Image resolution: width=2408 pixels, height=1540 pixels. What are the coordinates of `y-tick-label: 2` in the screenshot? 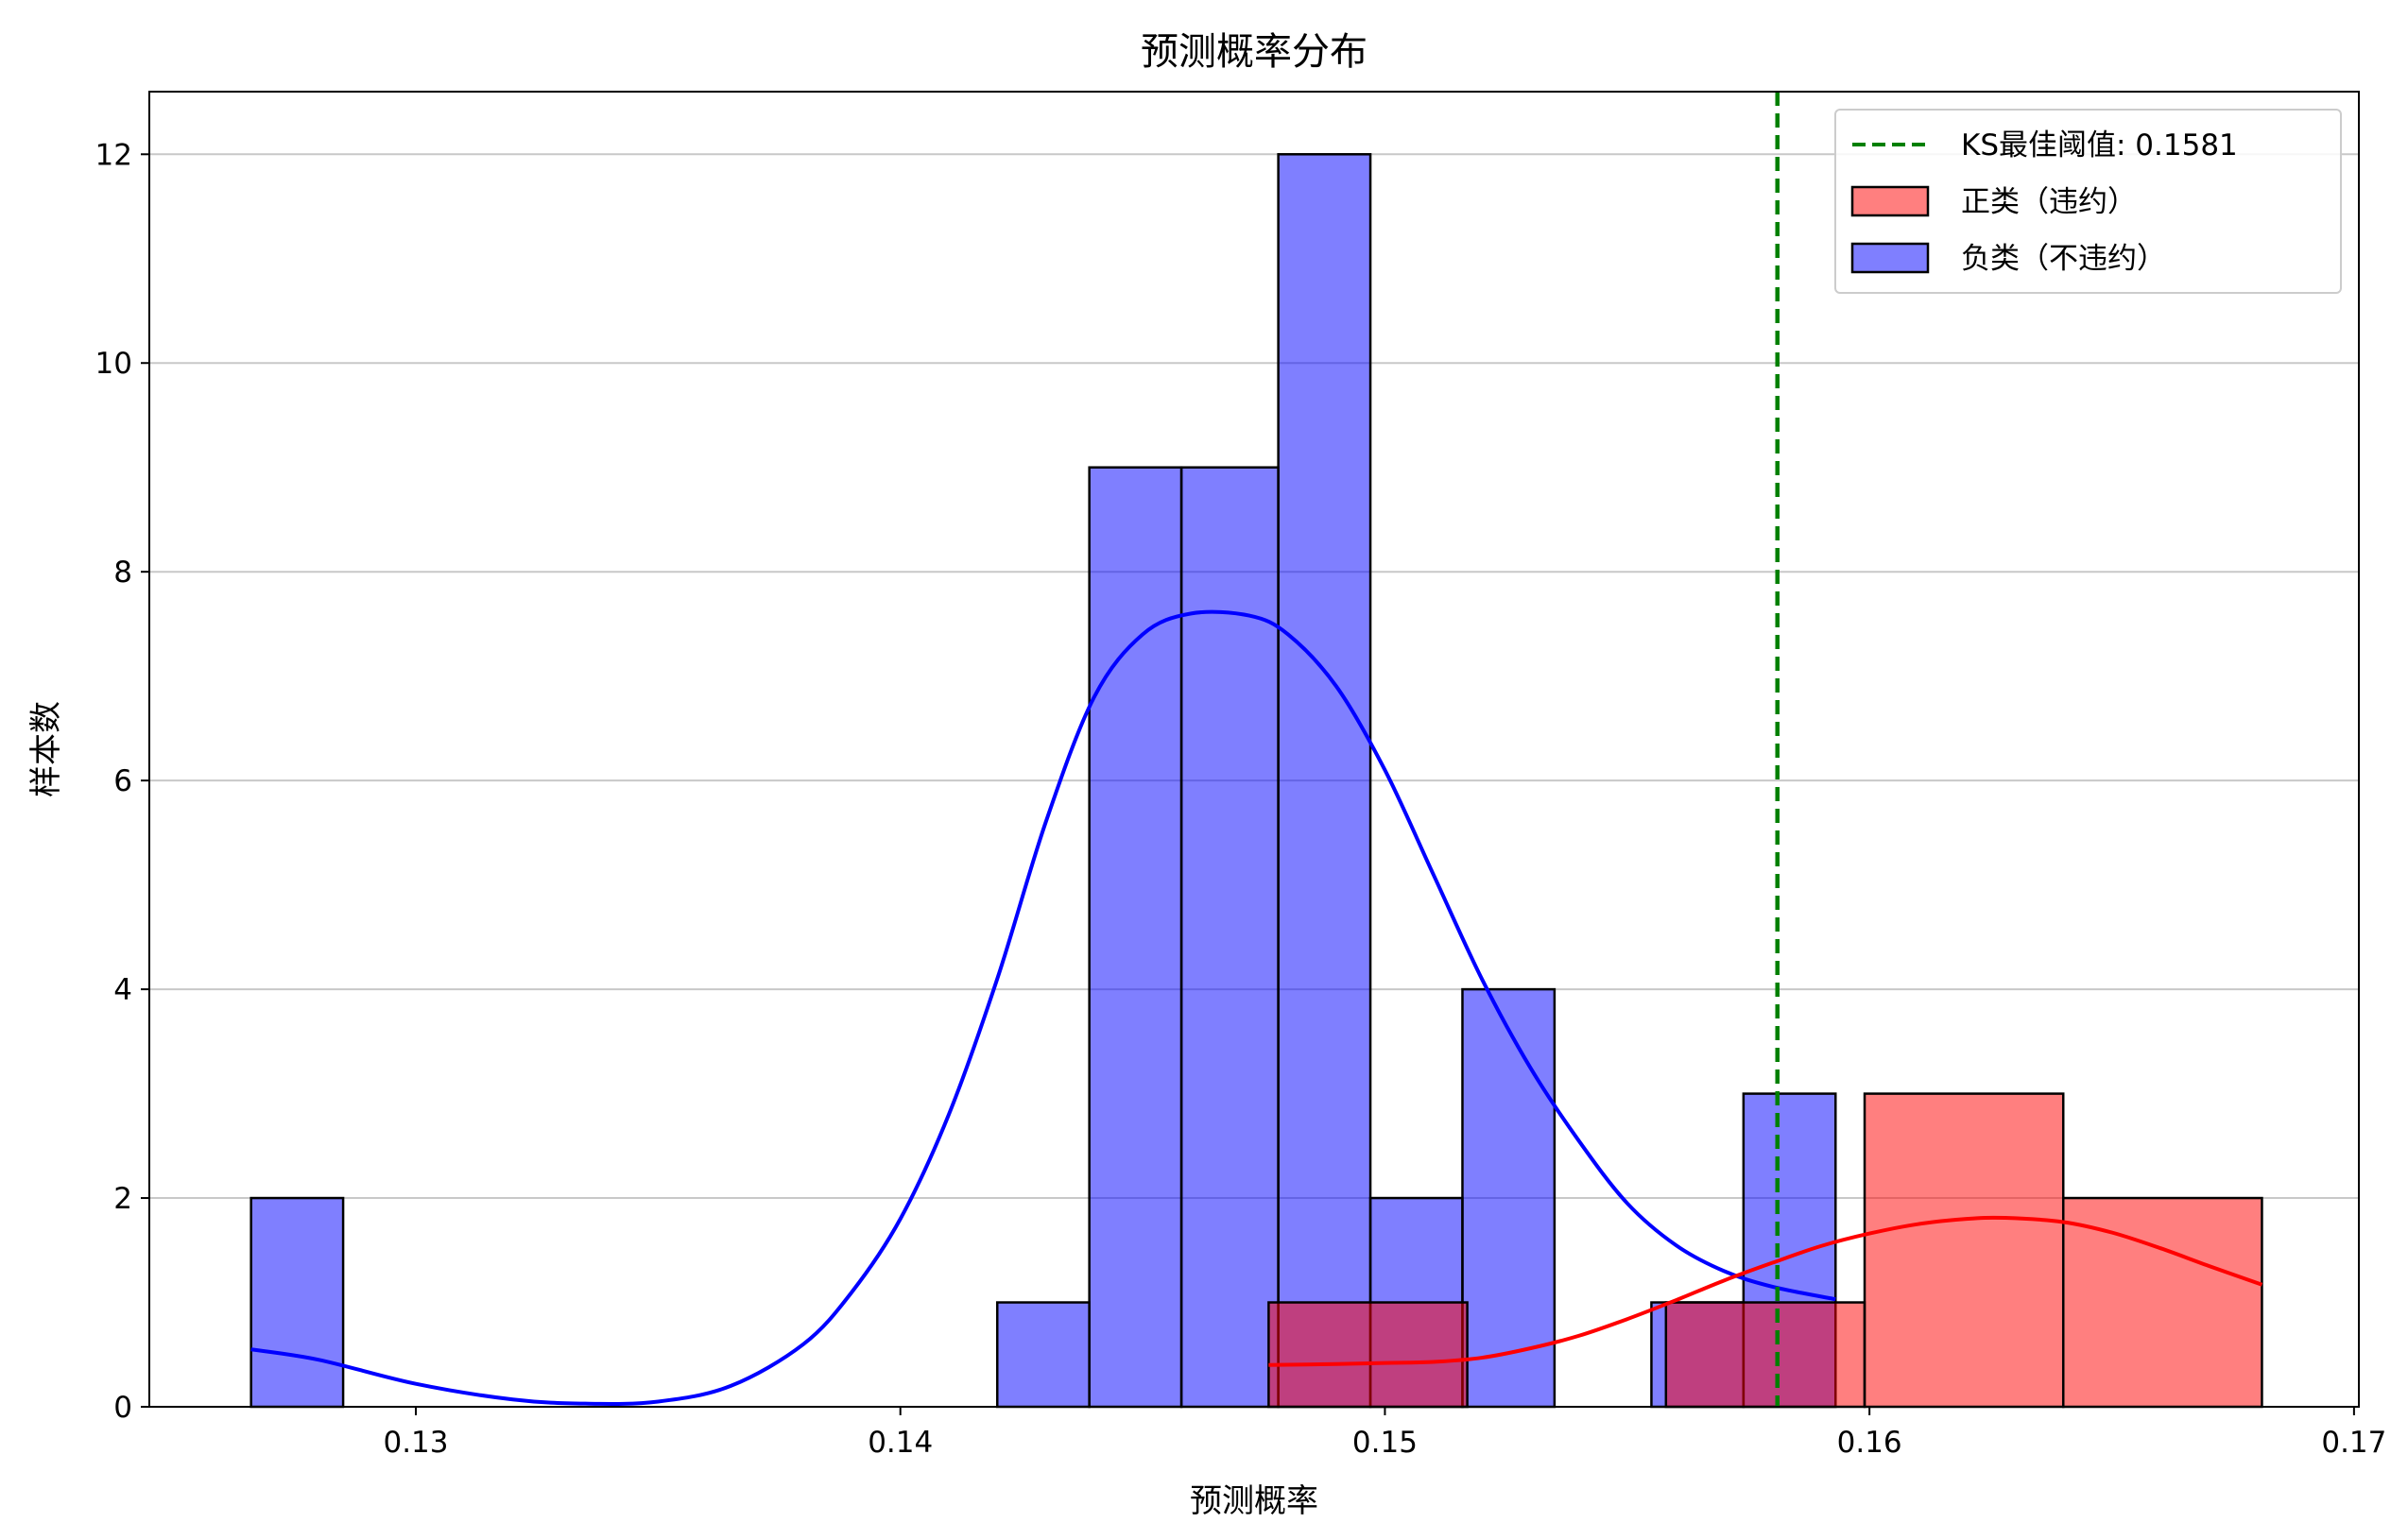 It's located at (122, 1199).